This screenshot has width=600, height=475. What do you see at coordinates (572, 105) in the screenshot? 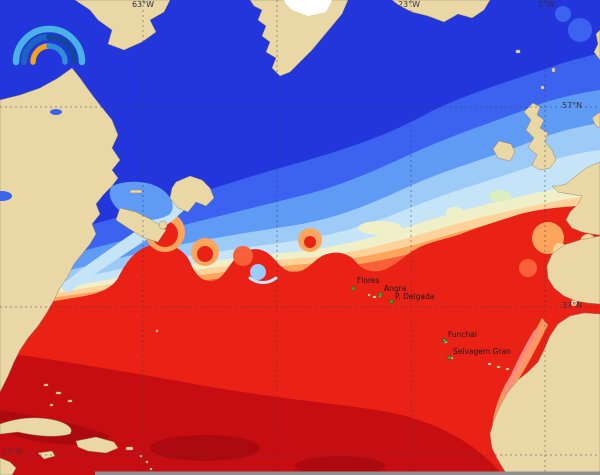
I see `parallel-label-57n: 57°N` at bounding box center [572, 105].